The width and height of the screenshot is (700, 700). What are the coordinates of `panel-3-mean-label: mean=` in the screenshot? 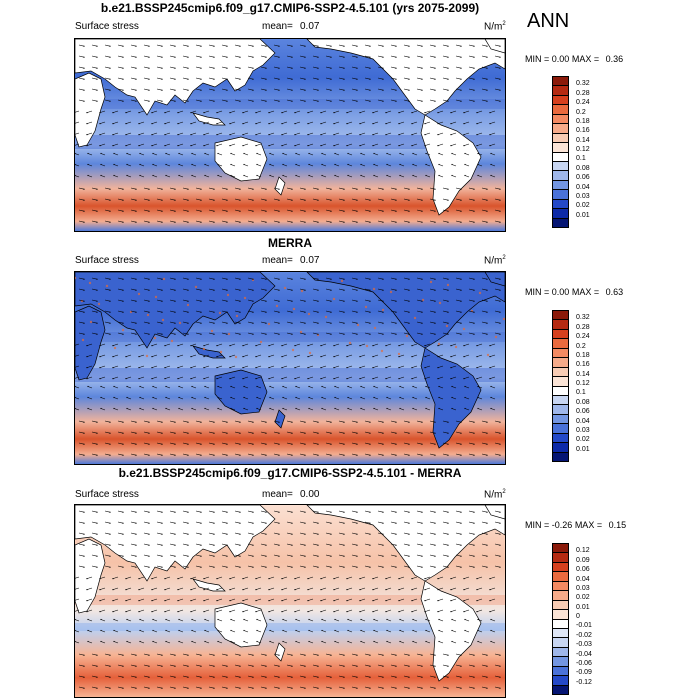 It's located at (277, 494).